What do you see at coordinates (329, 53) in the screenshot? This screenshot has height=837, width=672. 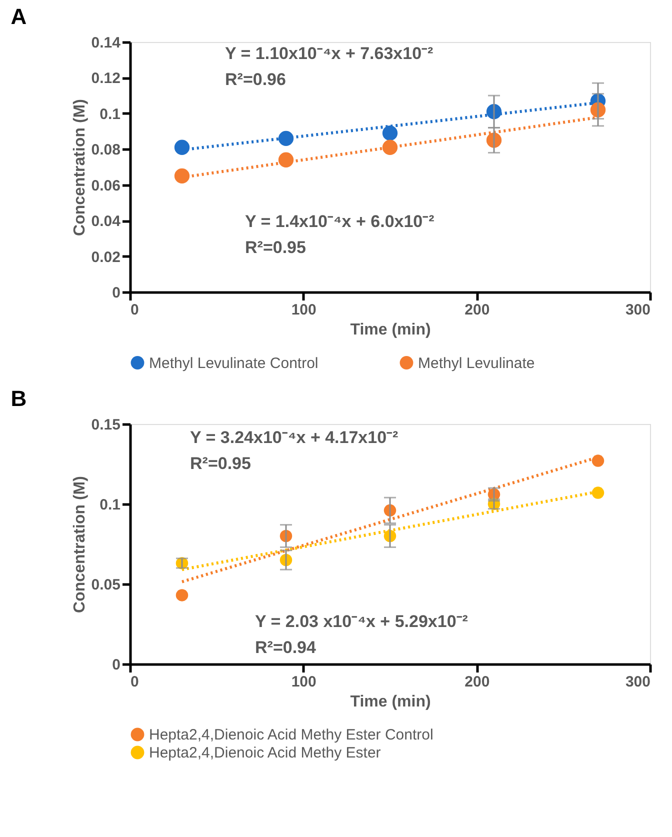 I see `annotation: Y = 1.10x10⁻⁴x + 7.63x10⁻²` at bounding box center [329, 53].